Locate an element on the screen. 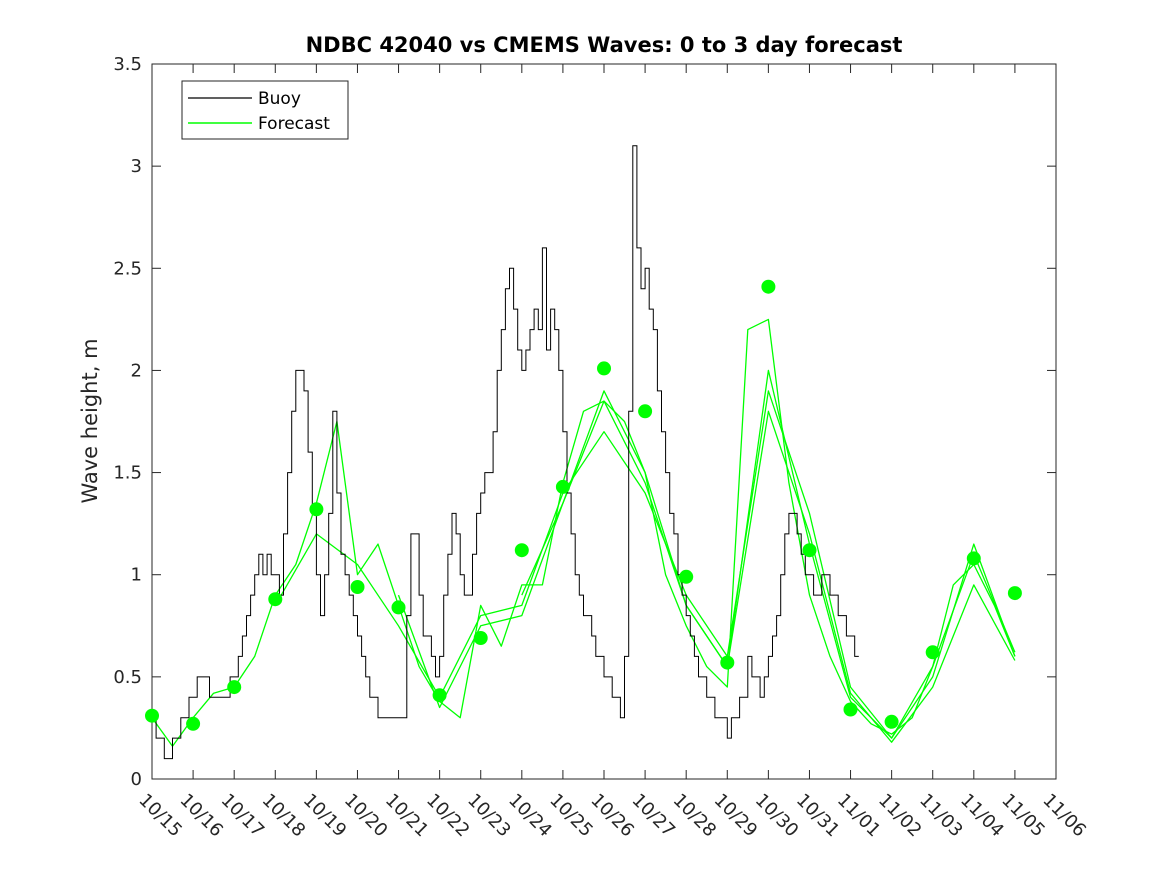 The image size is (1167, 875). legend: Buoy Forecast is located at coordinates (265, 110).